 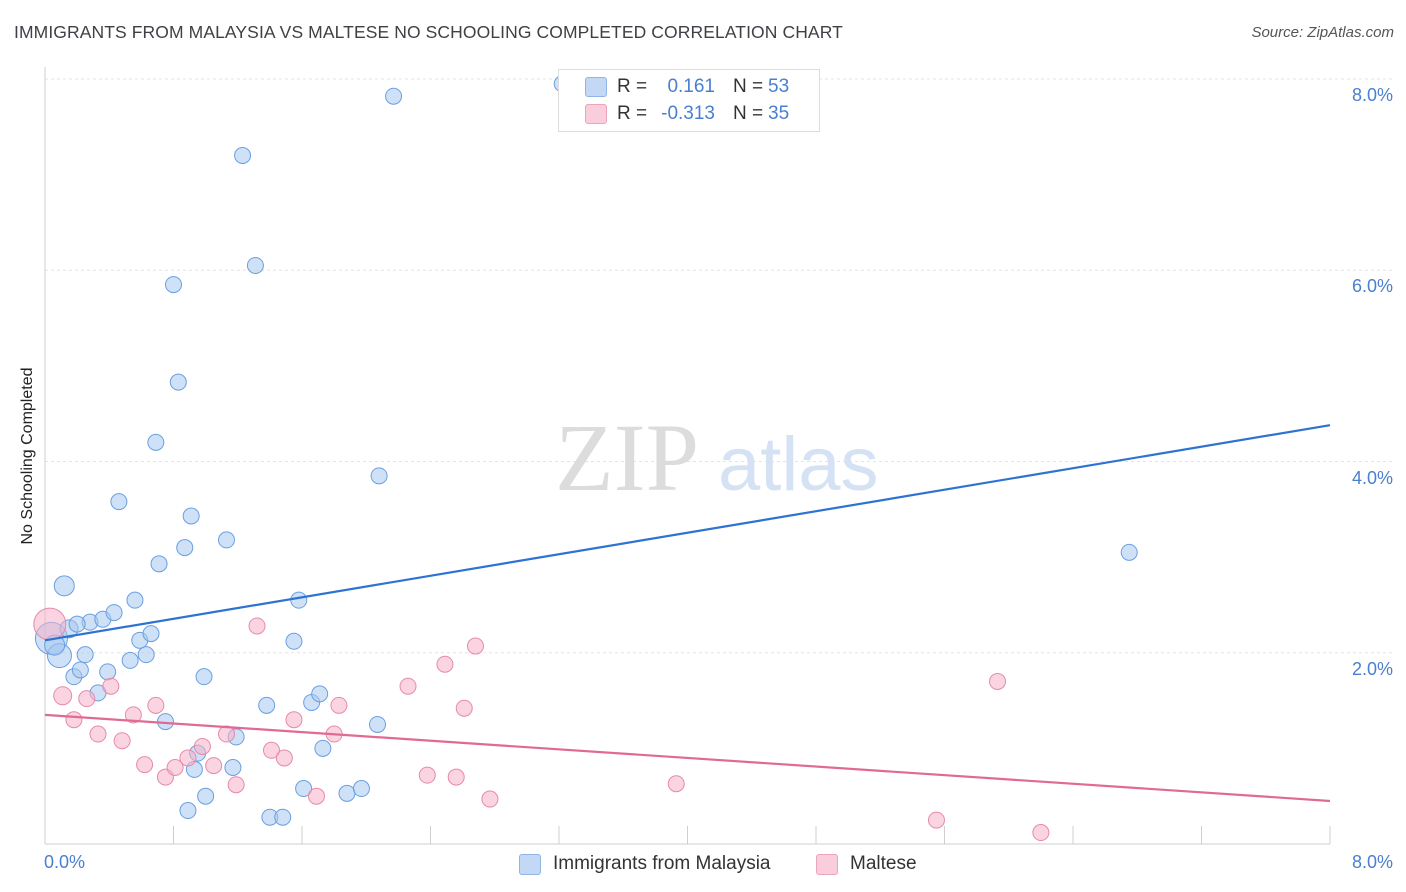 What do you see at coordinates (1322, 32) in the screenshot?
I see `source-credit: Source: ZipAtlas.com` at bounding box center [1322, 32].